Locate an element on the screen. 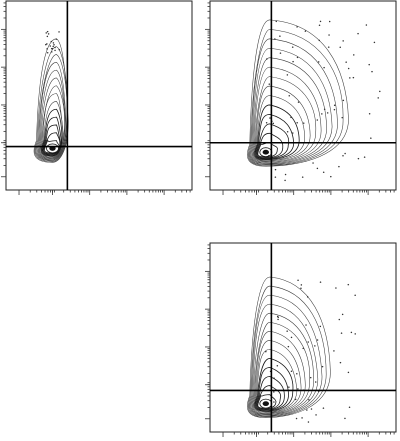  contour-group is located at coordinates (289, 347).